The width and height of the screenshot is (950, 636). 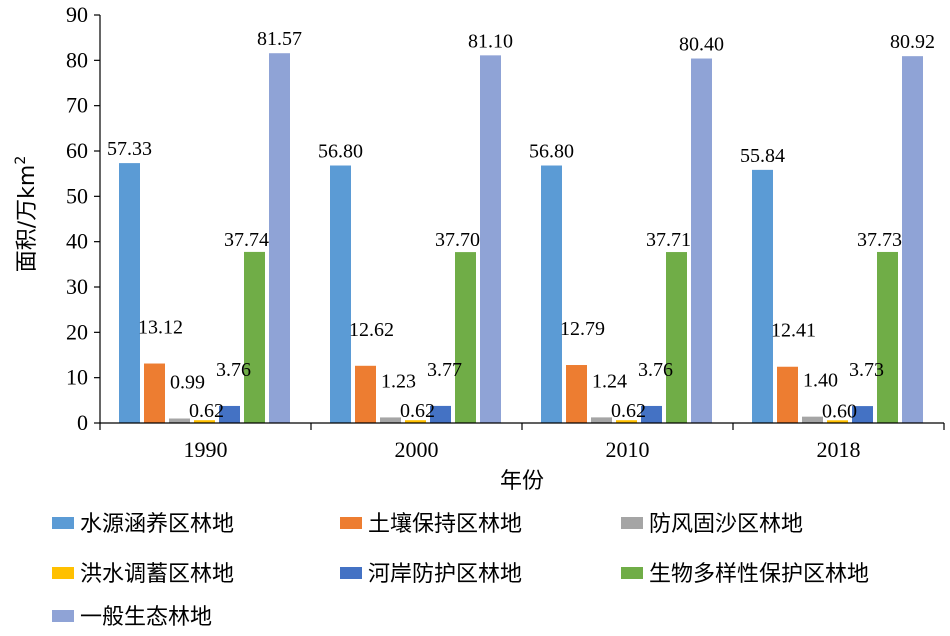 What do you see at coordinates (77, 286) in the screenshot?
I see `y-tick-label: 30` at bounding box center [77, 286].